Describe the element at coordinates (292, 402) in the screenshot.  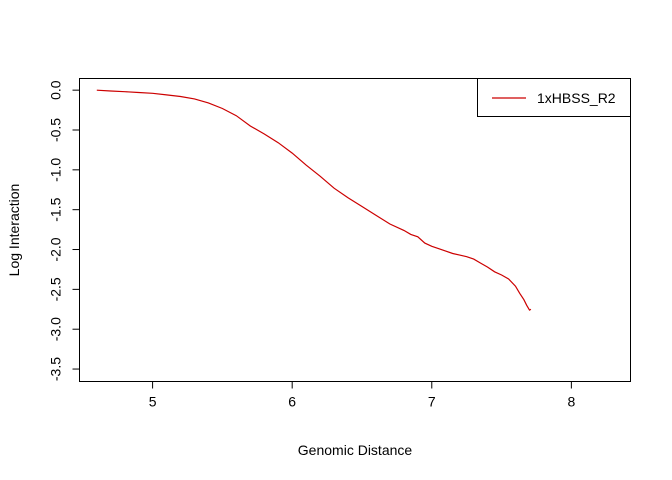
I see `x-tick-label: 6` at that location.